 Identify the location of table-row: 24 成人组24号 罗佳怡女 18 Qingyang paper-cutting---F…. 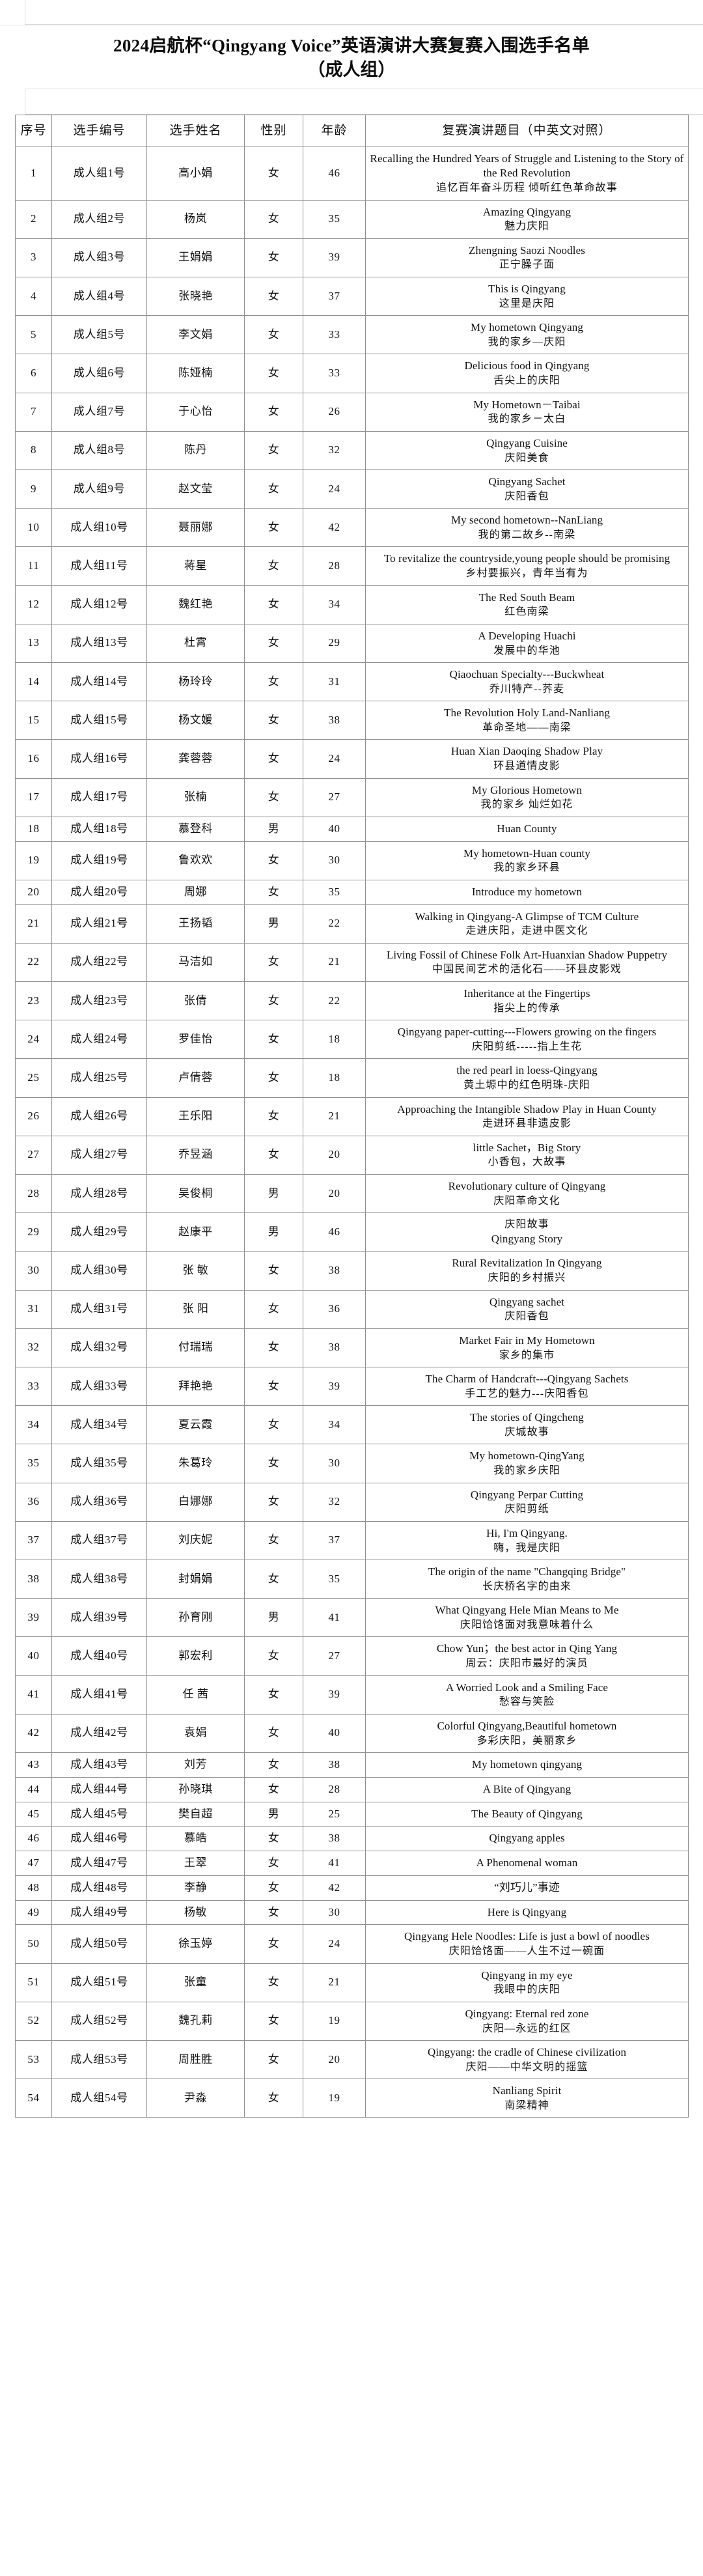
(352, 1039).